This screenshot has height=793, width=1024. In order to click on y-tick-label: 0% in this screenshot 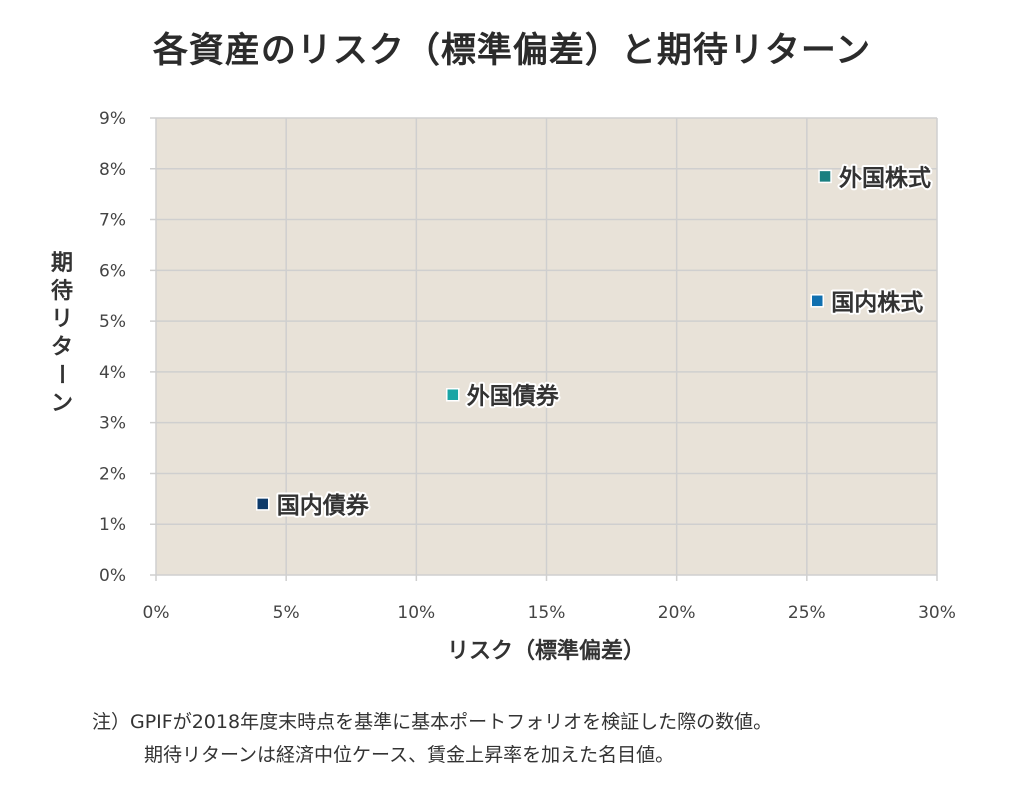, I will do `click(112, 576)`.